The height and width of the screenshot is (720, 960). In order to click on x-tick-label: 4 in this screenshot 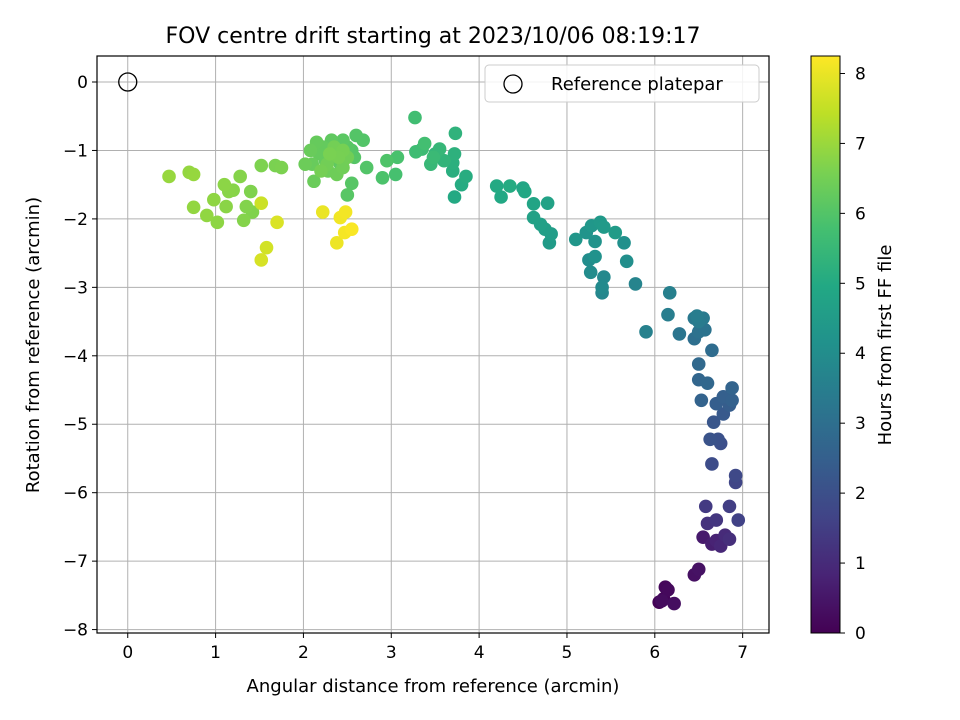, I will do `click(479, 653)`.